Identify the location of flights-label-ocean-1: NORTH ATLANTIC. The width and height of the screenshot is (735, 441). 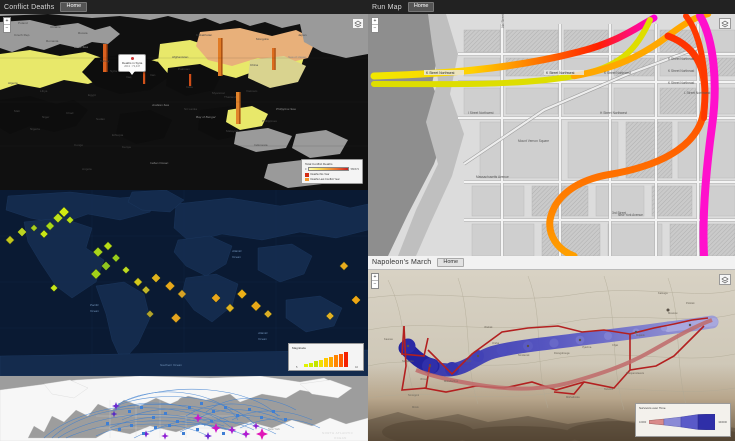
(338, 433).